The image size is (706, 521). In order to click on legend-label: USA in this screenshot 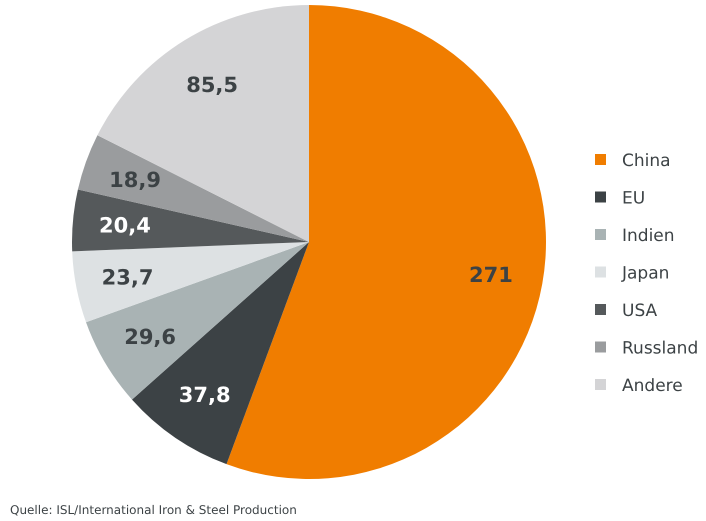, I will do `click(640, 310)`.